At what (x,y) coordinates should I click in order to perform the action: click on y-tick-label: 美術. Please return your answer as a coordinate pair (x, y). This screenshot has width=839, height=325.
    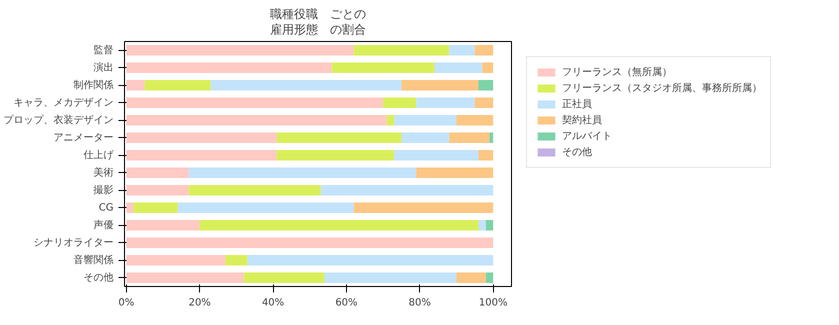
    Looking at the image, I should click on (104, 172).